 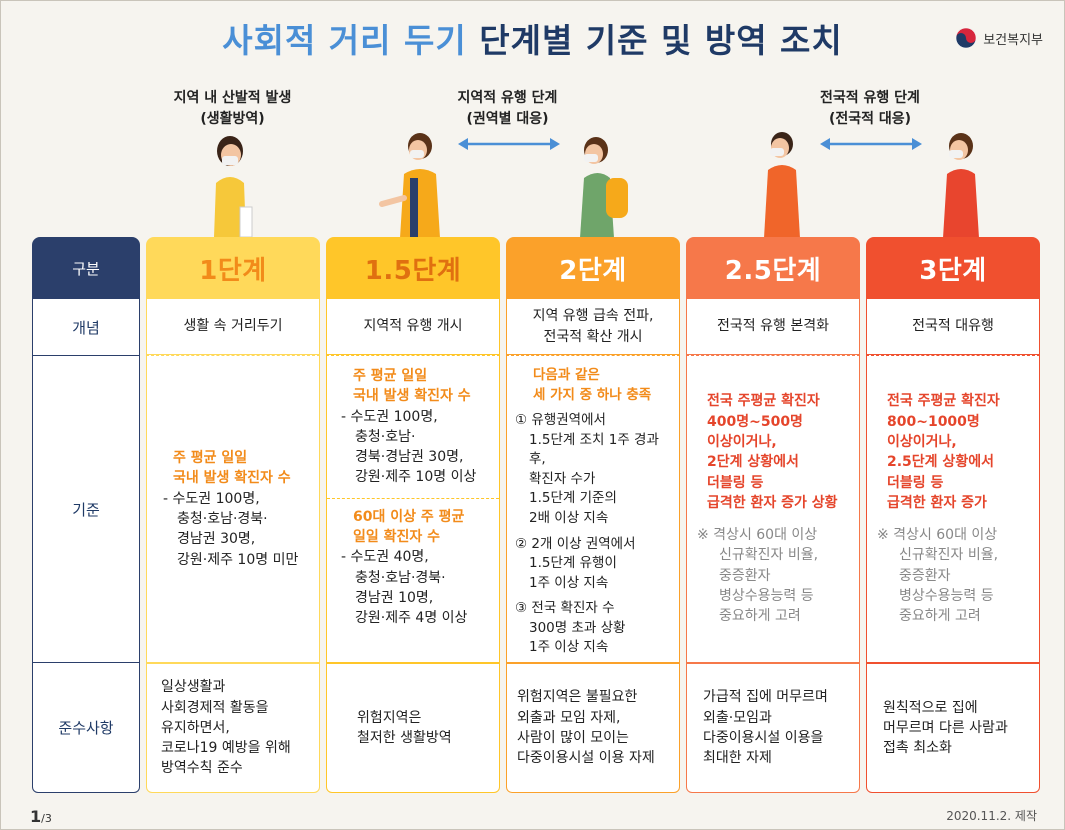 I want to click on stage-2-5-criteria-line: 더블링 등, so click(x=735, y=482).